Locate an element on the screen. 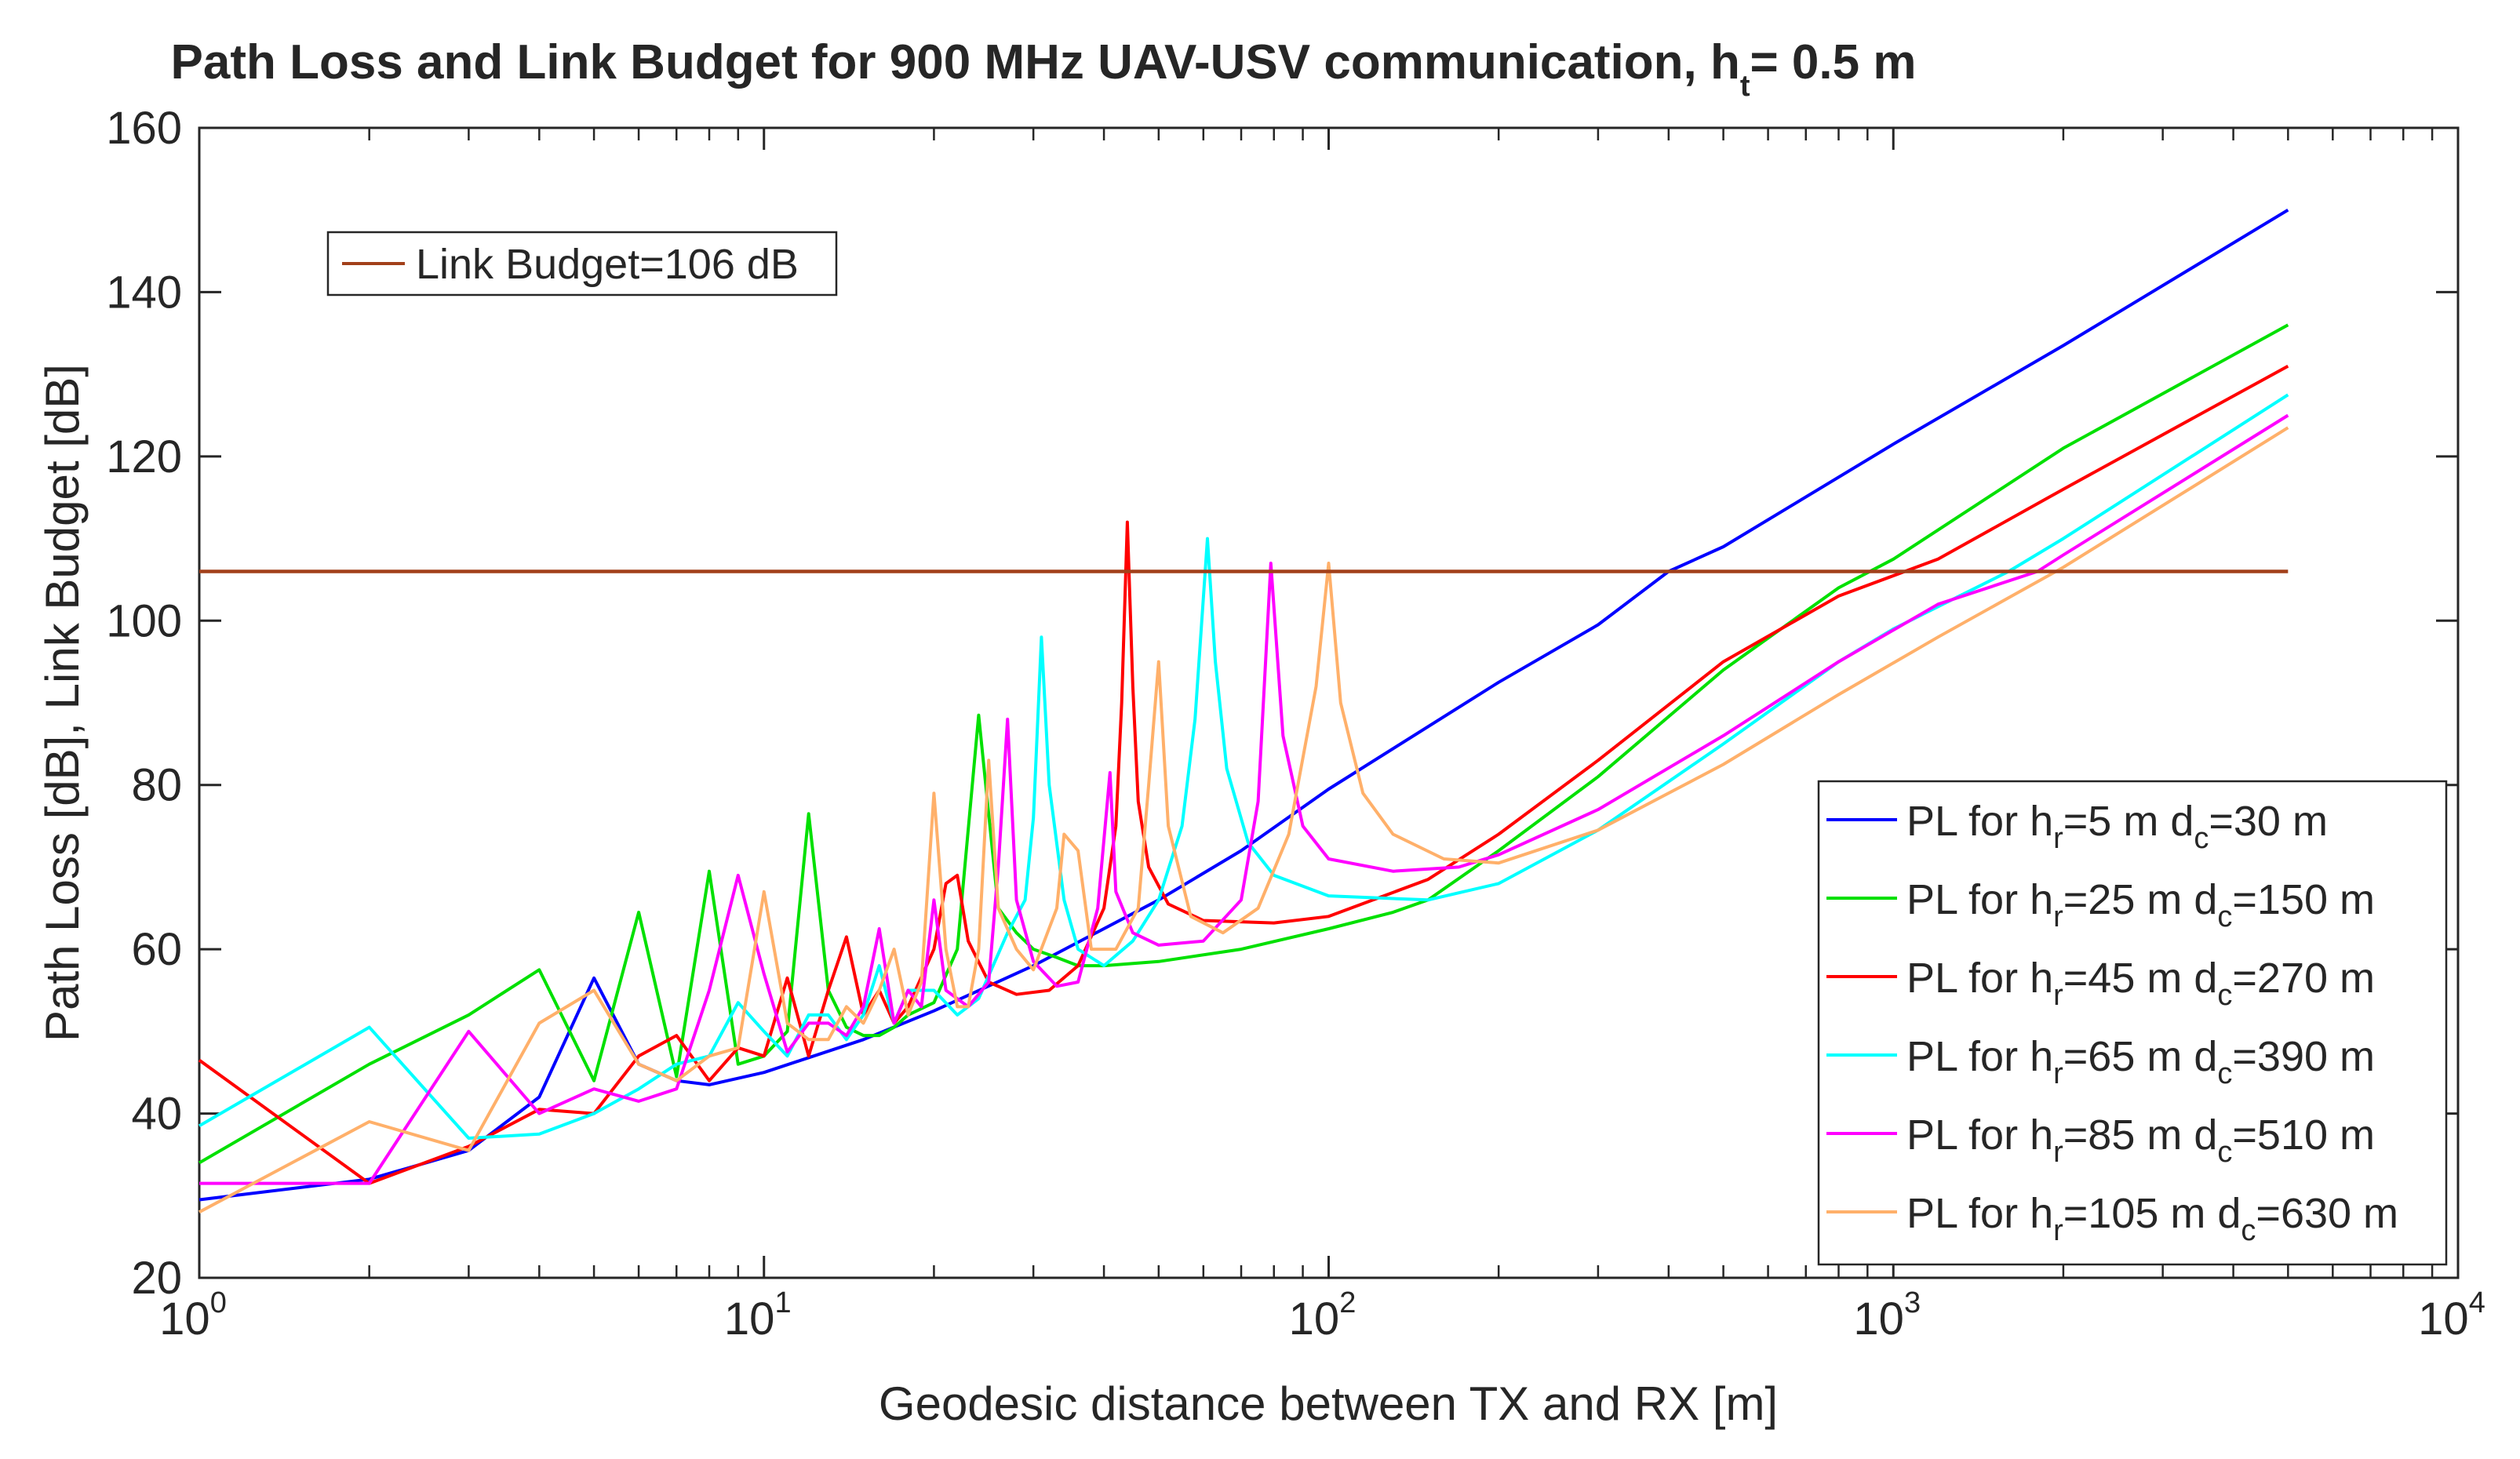  series-legend-box is located at coordinates (2132, 1023).